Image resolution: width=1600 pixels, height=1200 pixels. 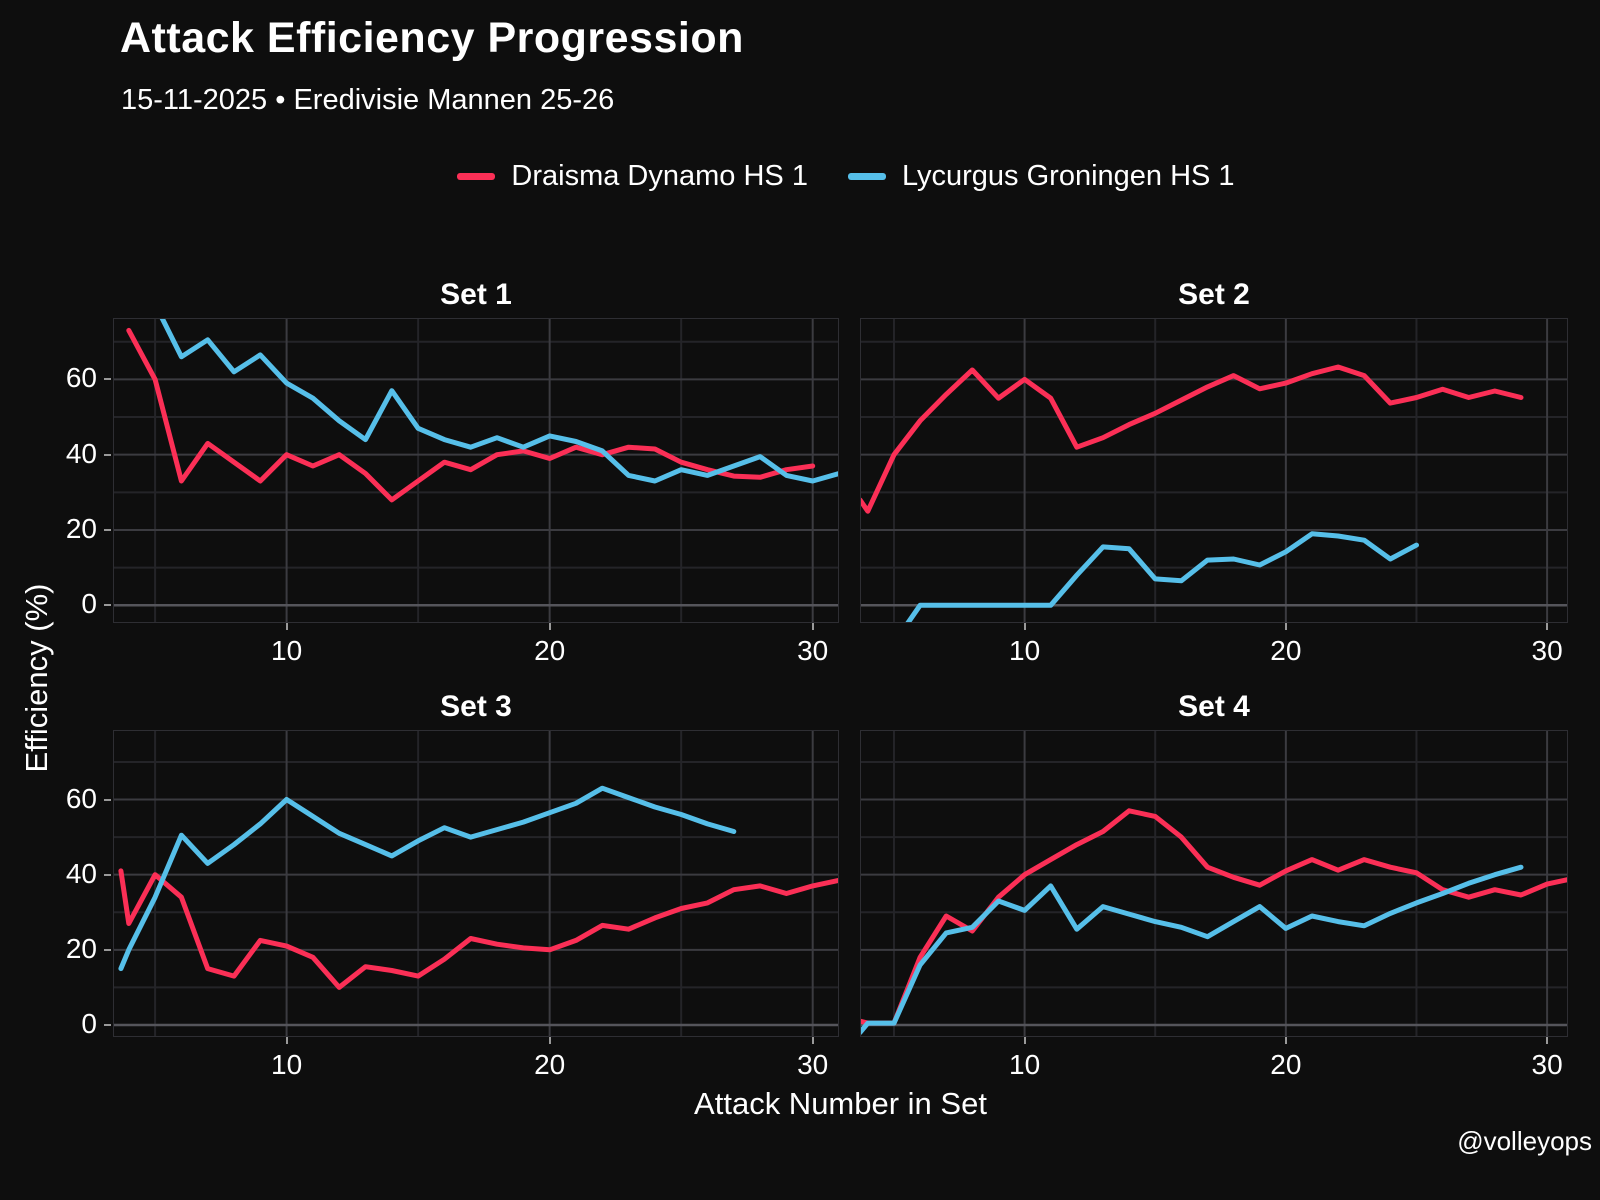 I want to click on legend-item-home-team: Draisma Dynamo HS 1, so click(x=632, y=176).